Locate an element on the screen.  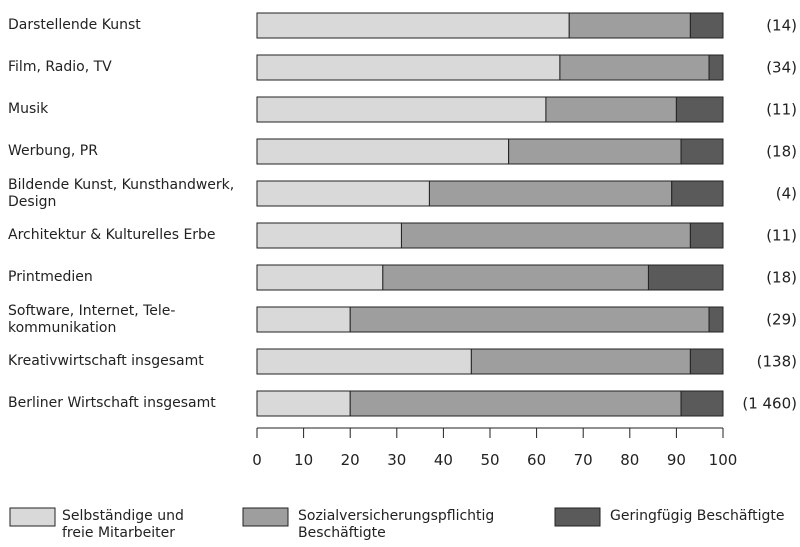
x-tick-label: 10 is located at coordinates (303, 460).